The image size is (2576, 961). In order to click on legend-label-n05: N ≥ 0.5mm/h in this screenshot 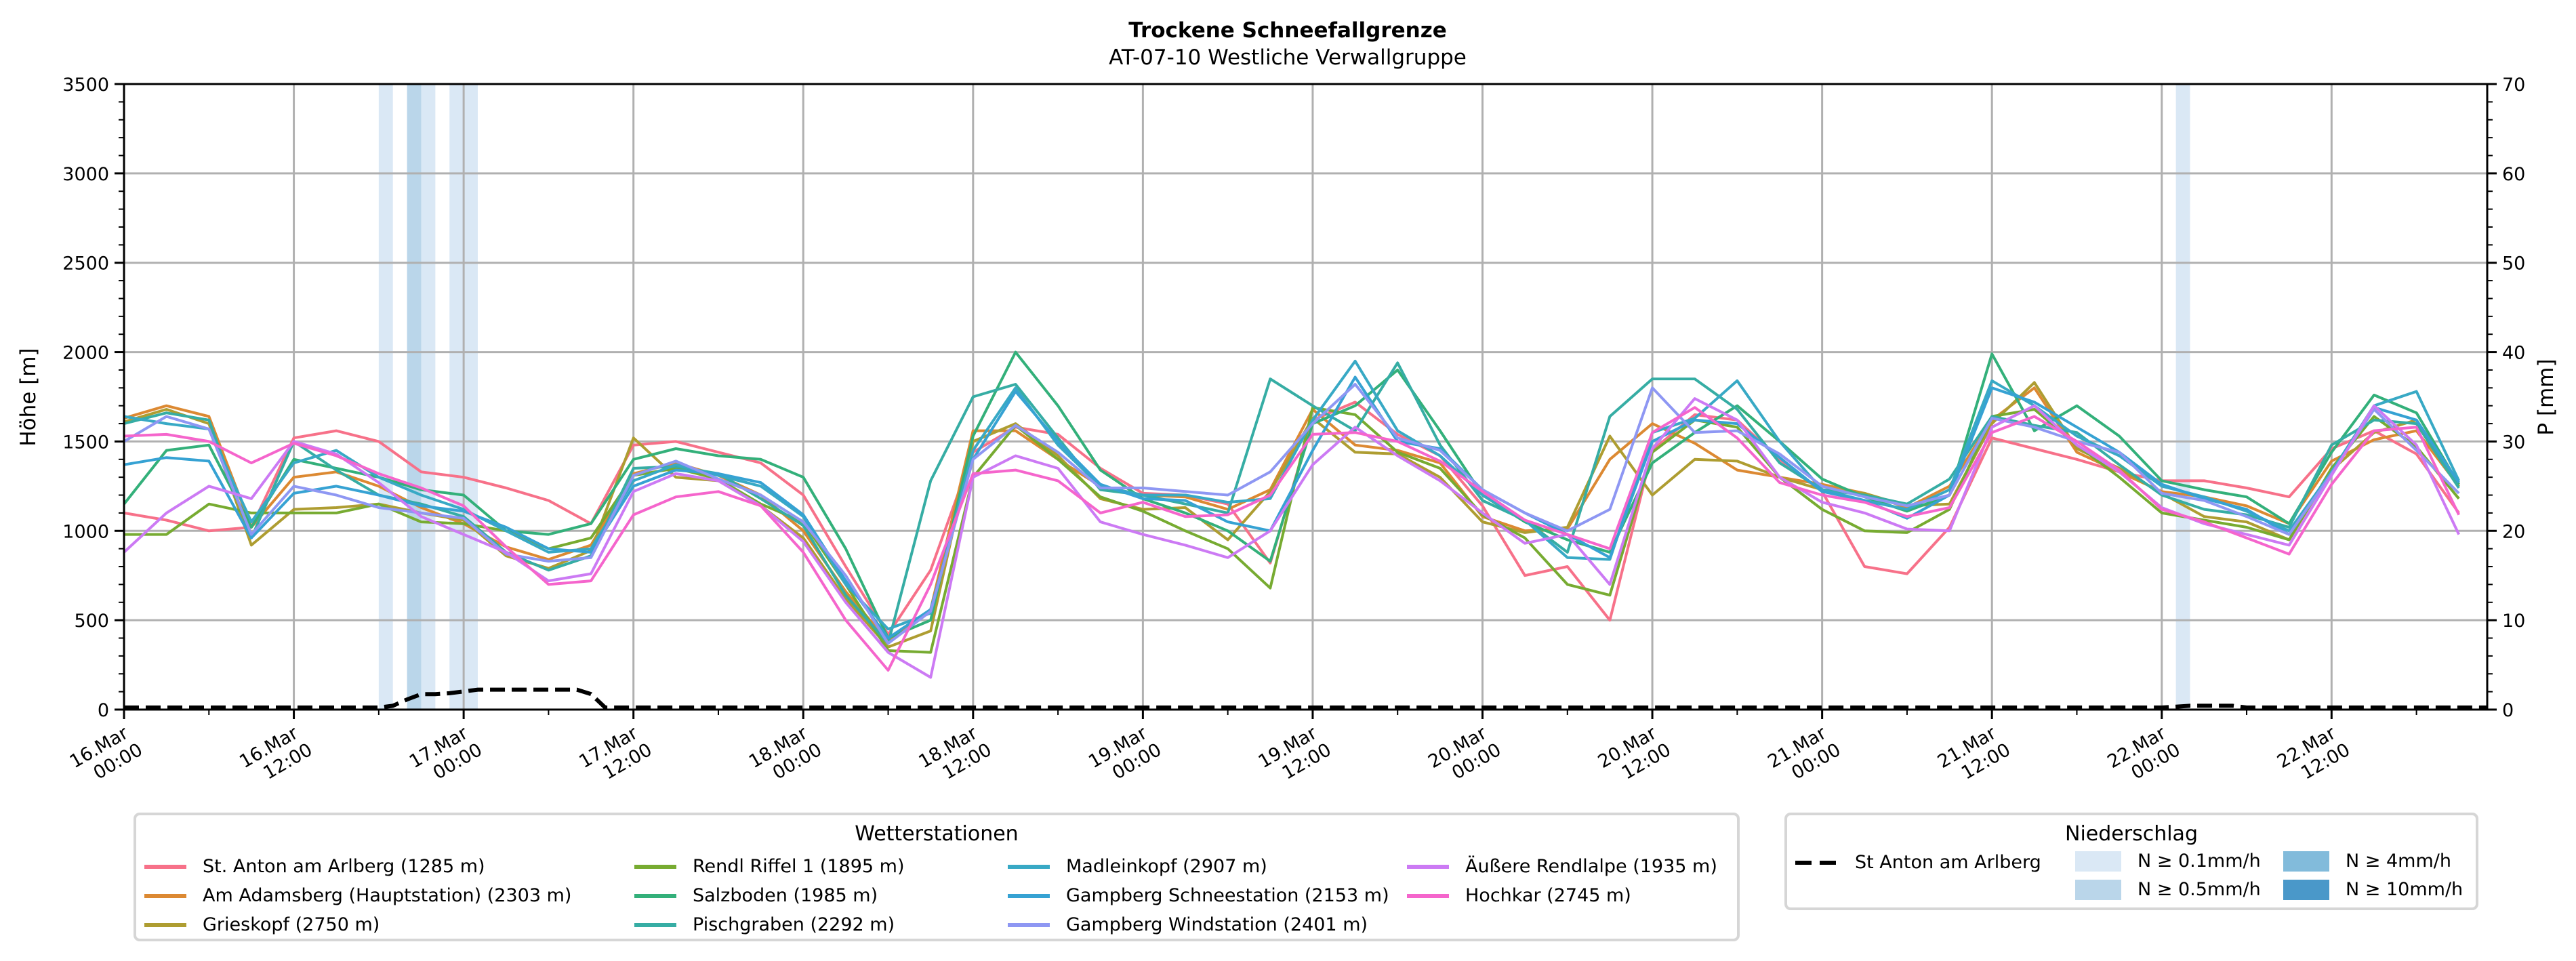, I will do `click(2199, 889)`.